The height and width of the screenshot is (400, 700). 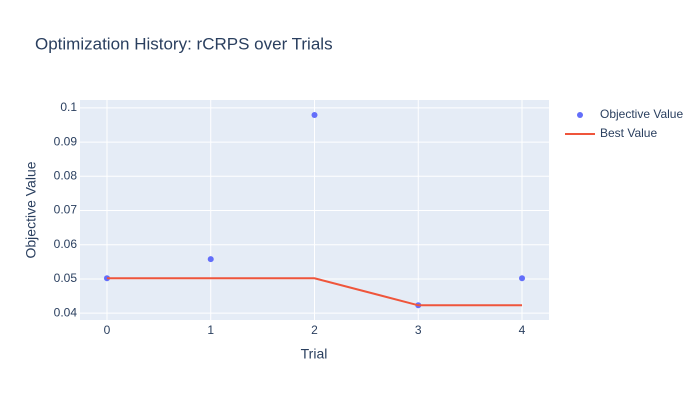 What do you see at coordinates (314, 354) in the screenshot?
I see `x-axis-title: Trial` at bounding box center [314, 354].